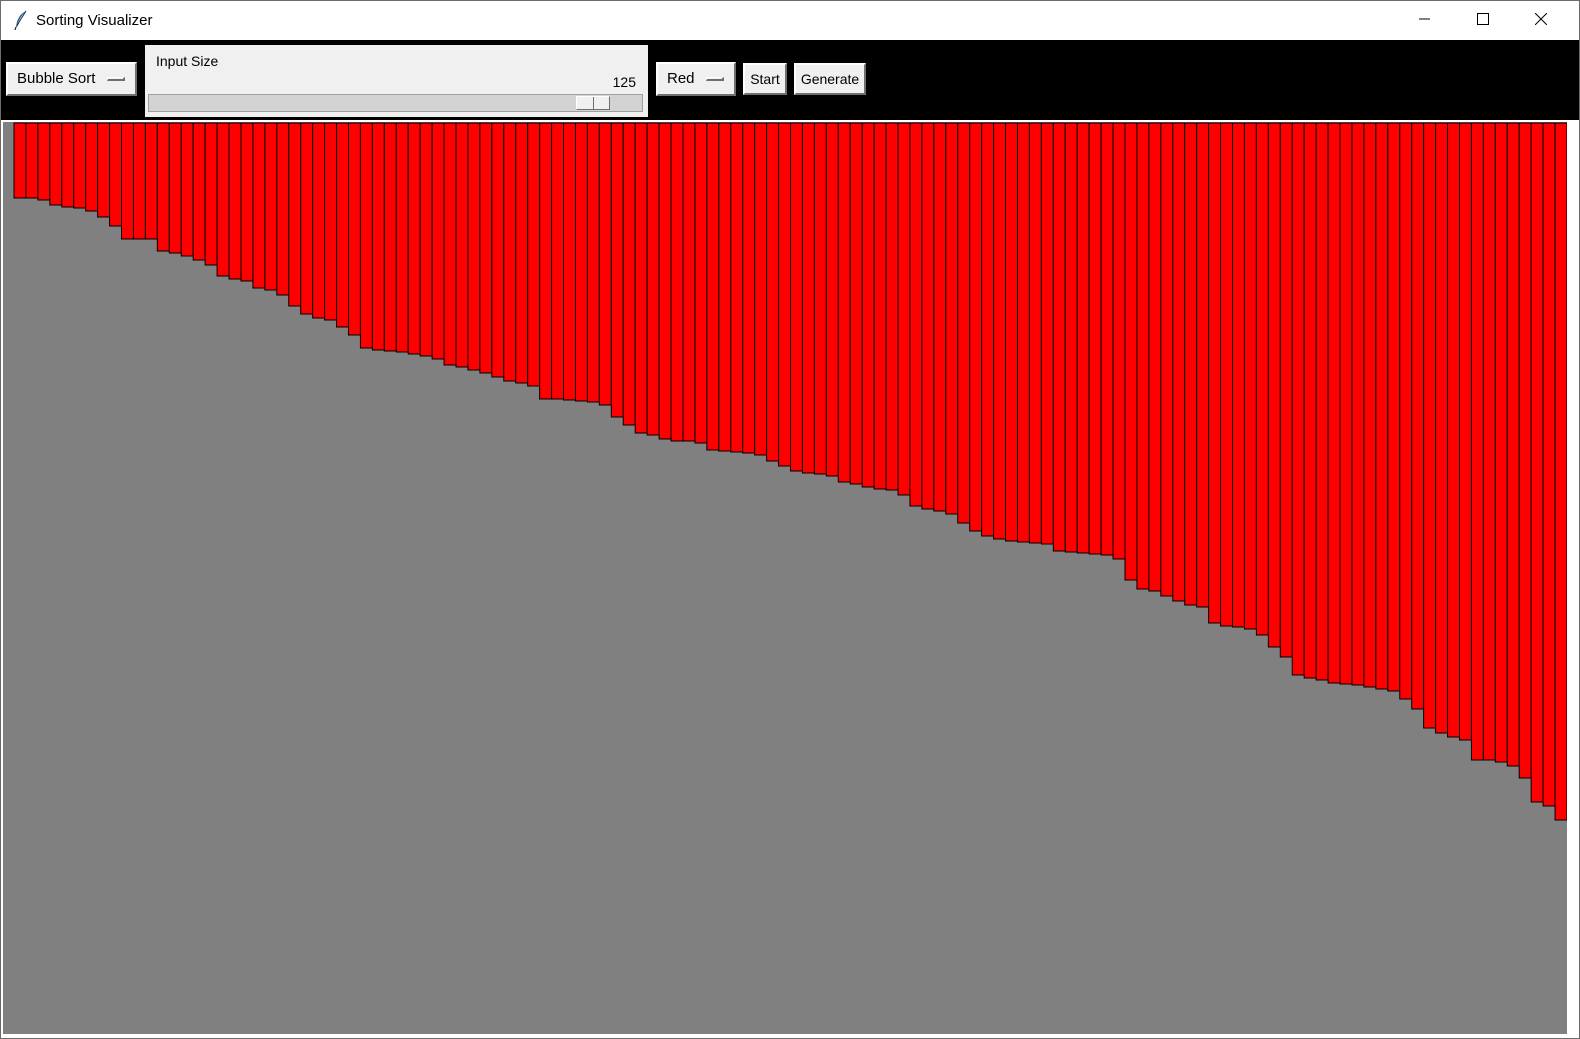 The image size is (1580, 1039). I want to click on minimize-button, so click(1425, 20).